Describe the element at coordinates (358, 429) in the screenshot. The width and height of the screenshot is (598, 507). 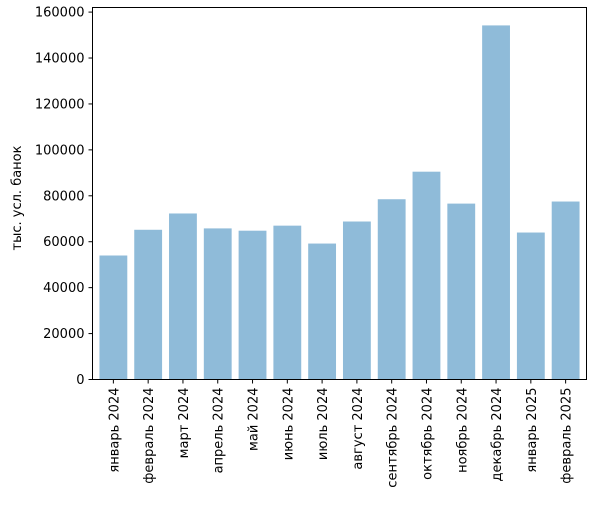
I see `x-tick-label: август 2024` at that location.